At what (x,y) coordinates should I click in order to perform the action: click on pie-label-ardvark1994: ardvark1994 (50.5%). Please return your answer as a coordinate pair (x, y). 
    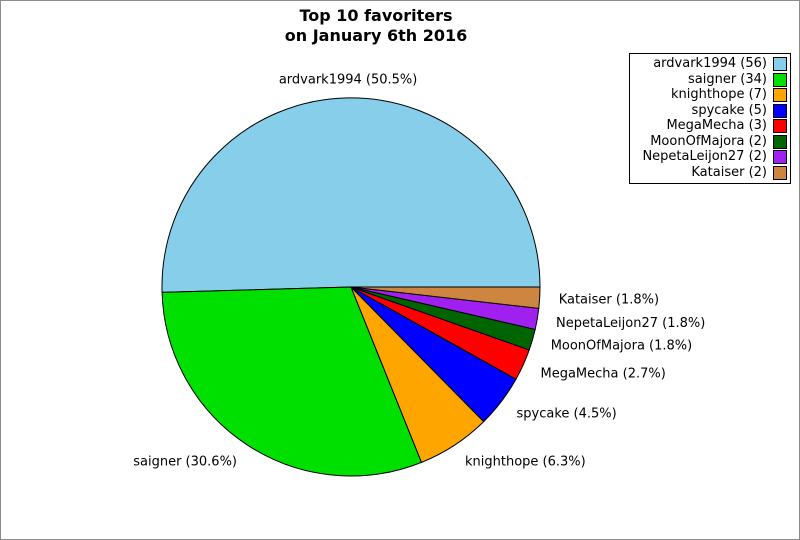
    Looking at the image, I should click on (348, 80).